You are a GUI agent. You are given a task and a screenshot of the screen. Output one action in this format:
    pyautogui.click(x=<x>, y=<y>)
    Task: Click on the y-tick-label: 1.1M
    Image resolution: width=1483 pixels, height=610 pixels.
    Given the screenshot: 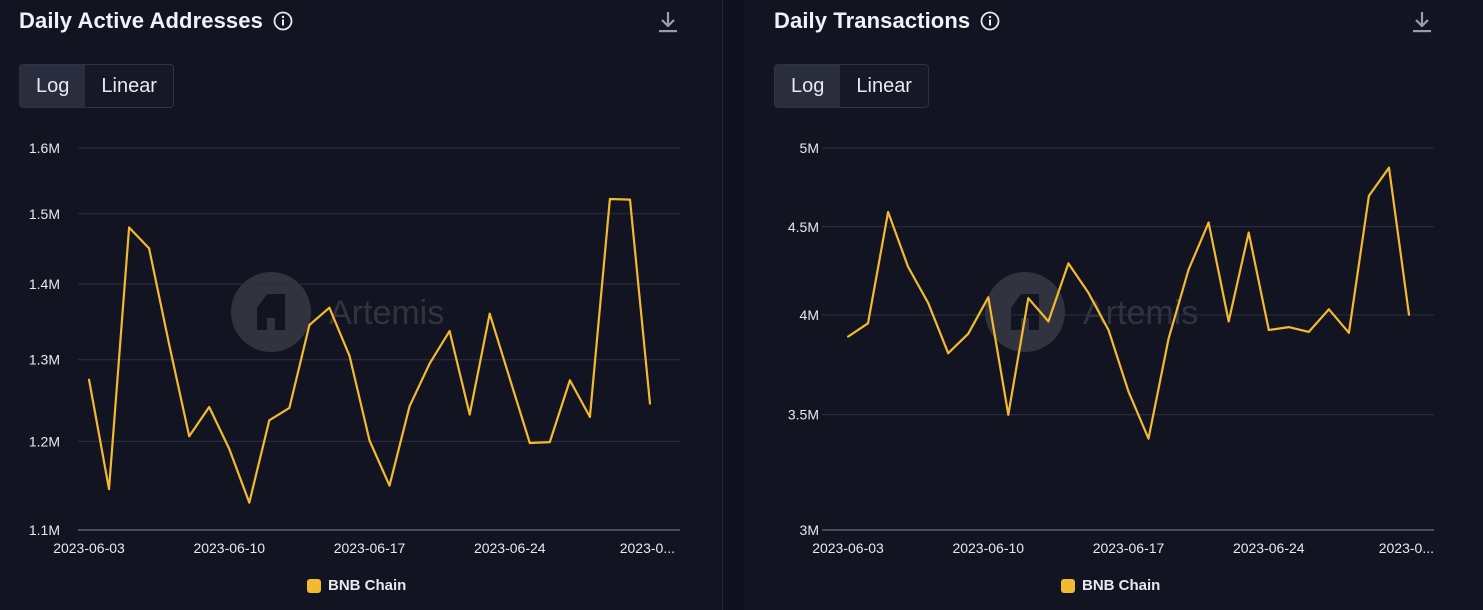 What is the action you would take?
    pyautogui.click(x=44, y=530)
    